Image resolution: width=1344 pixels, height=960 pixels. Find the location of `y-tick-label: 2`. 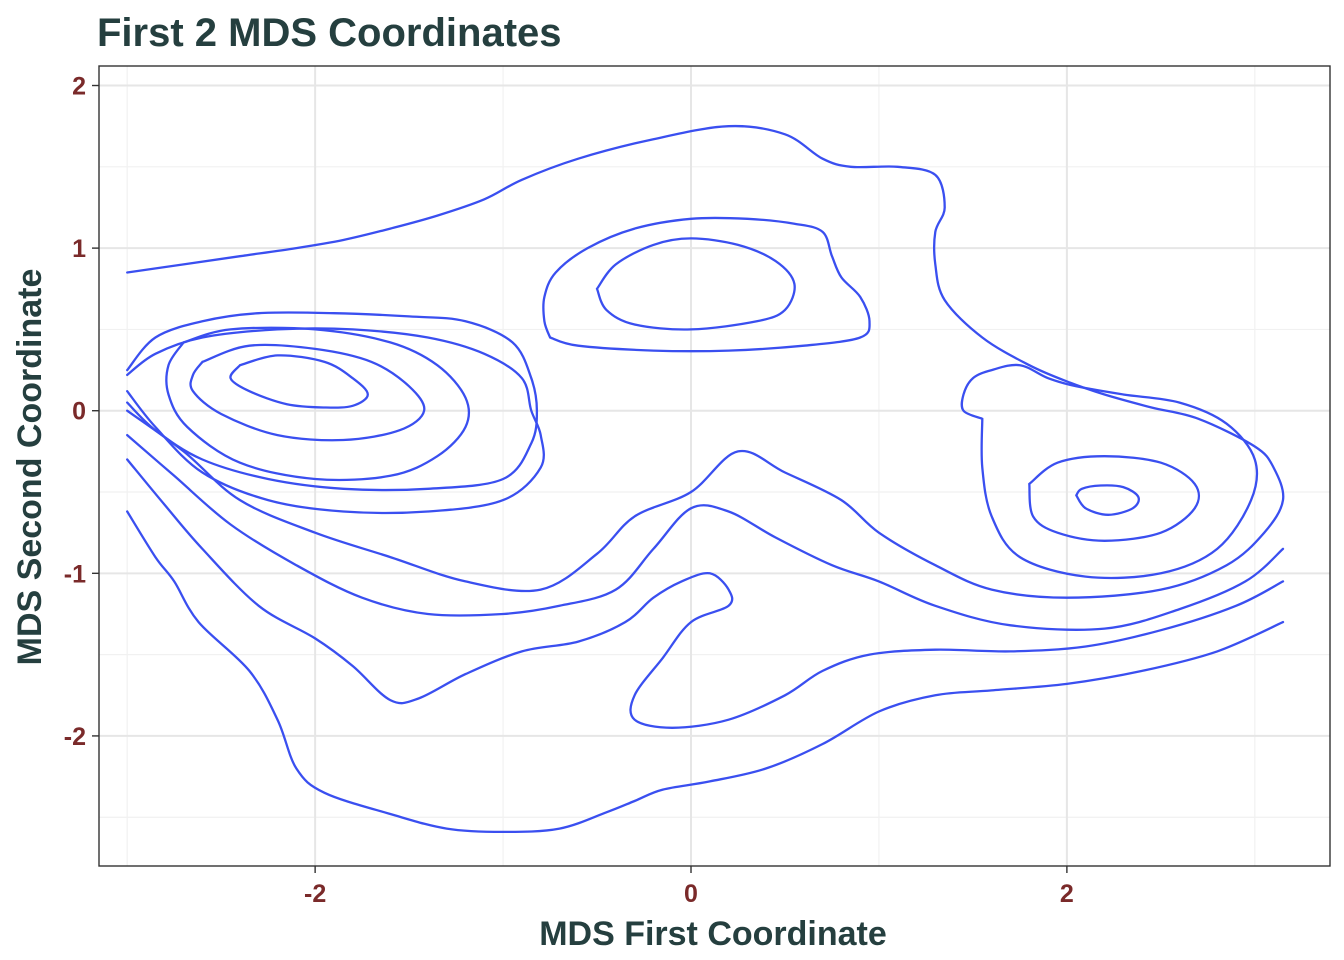

y-tick-label: 2 is located at coordinates (79, 87).